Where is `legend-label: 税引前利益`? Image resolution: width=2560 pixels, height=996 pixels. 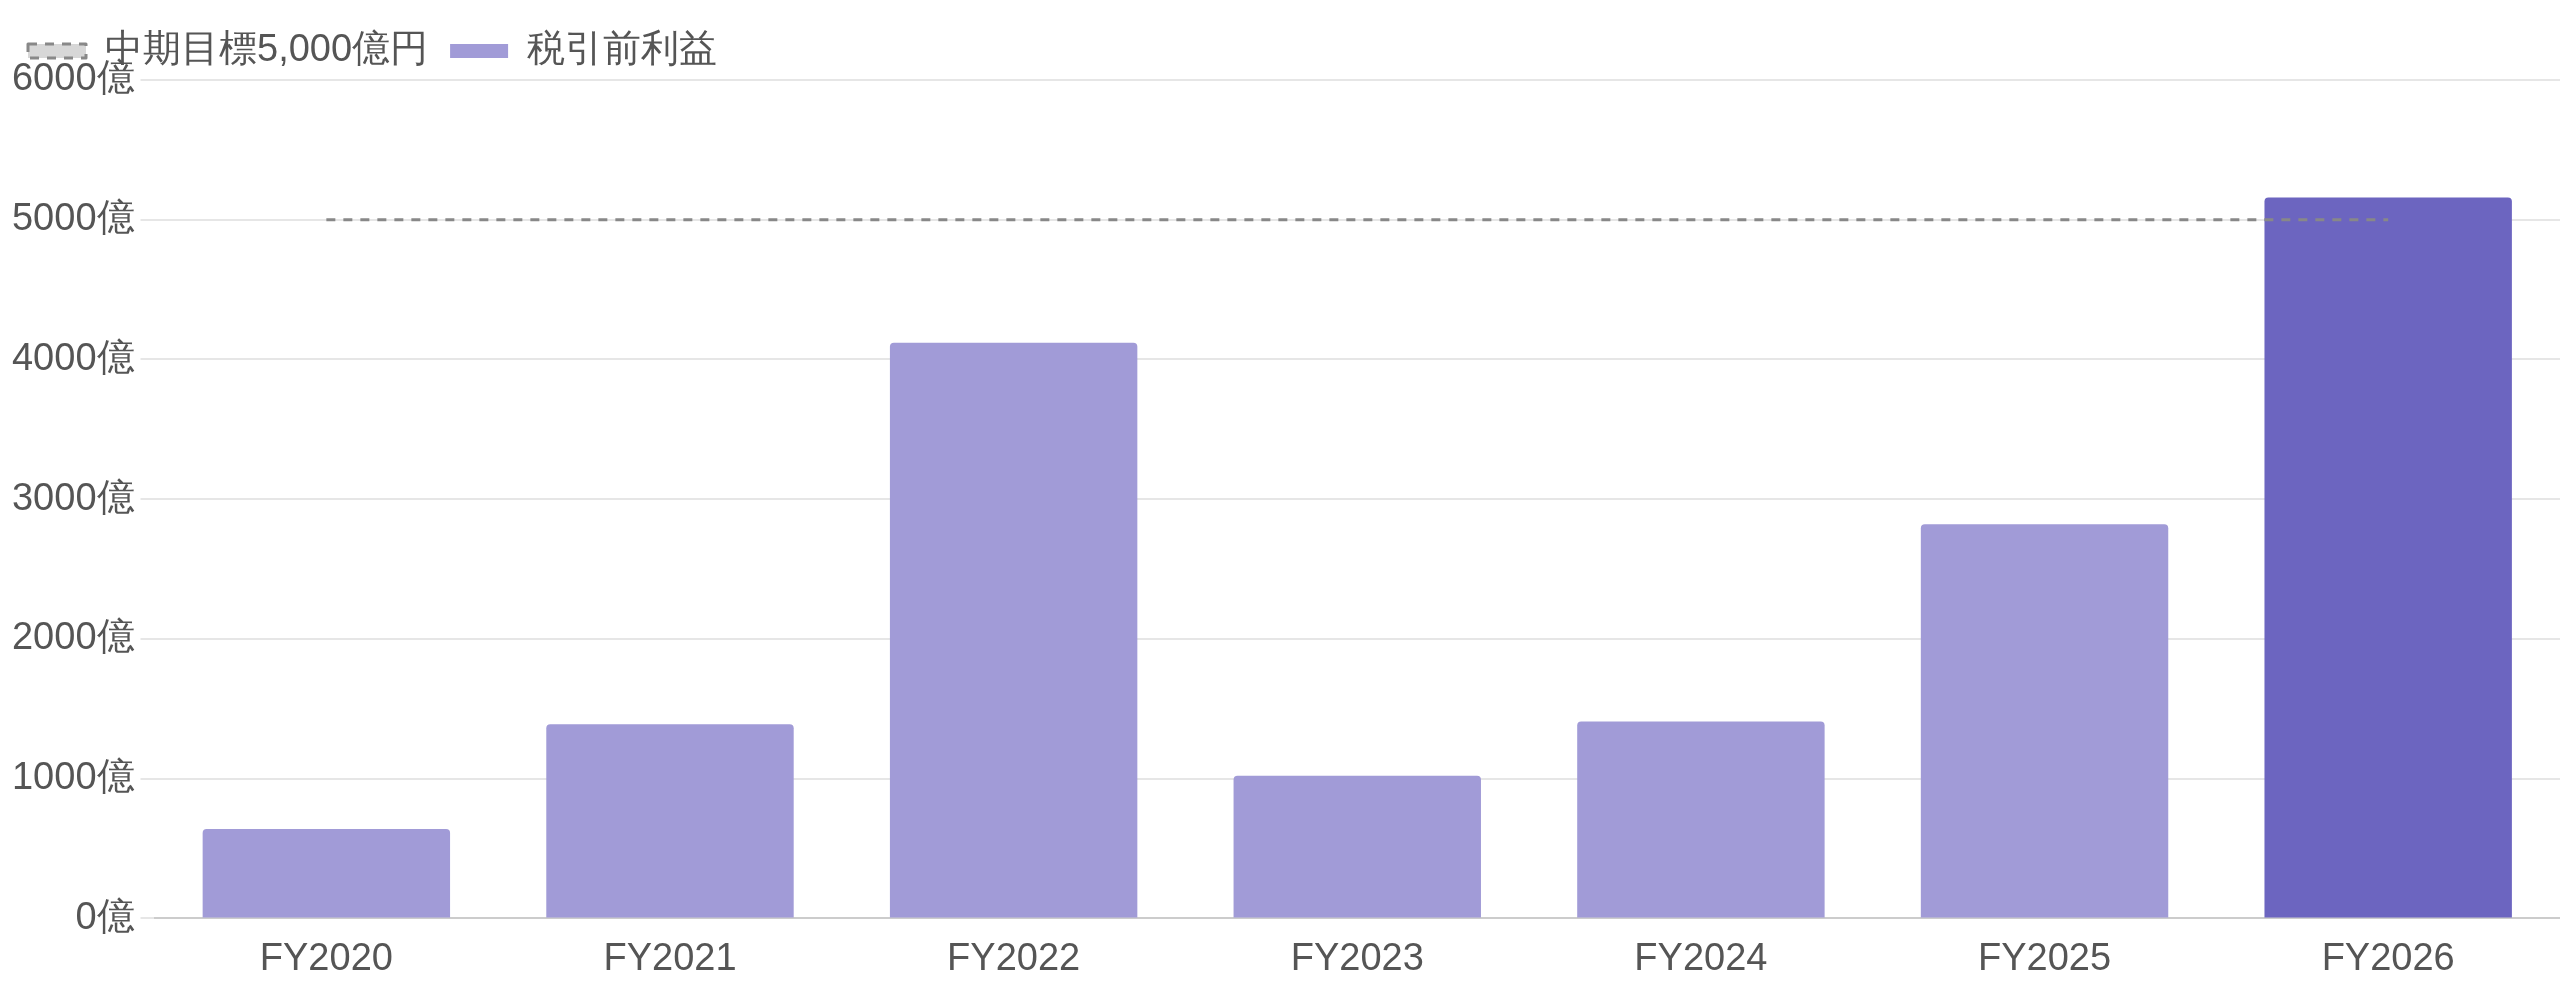 legend-label: 税引前利益 is located at coordinates (622, 48).